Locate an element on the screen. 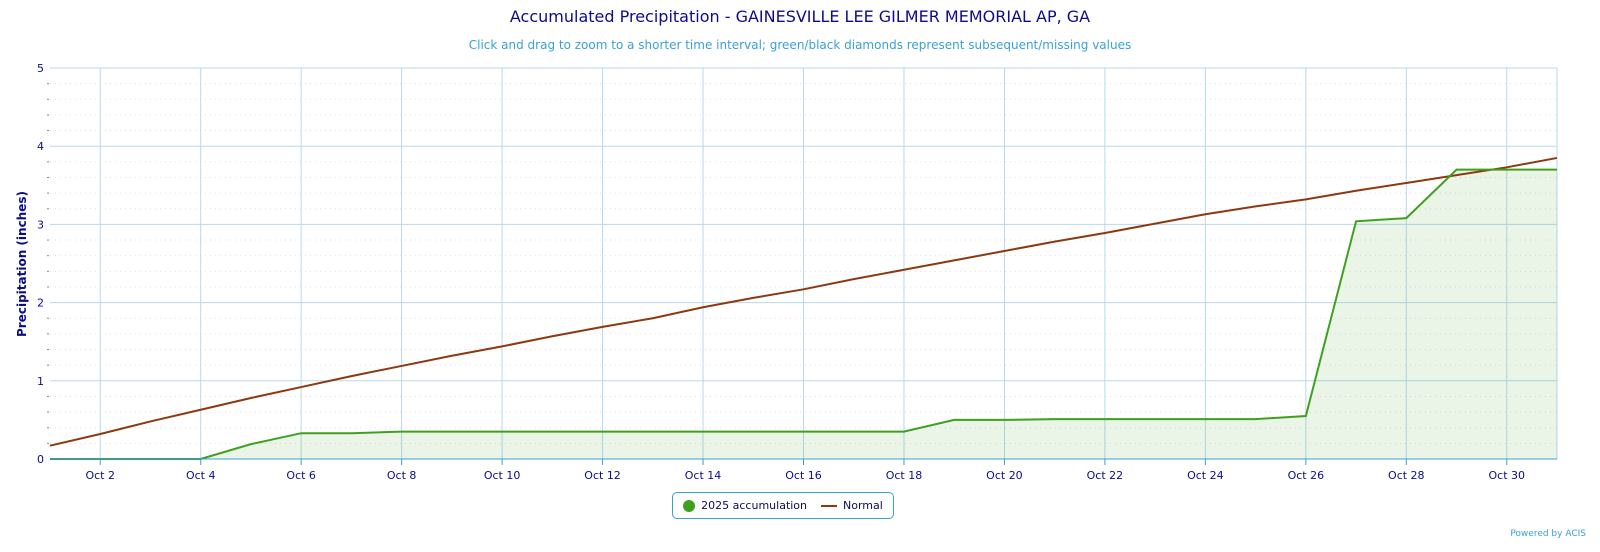 This screenshot has height=552, width=1600. legend-marker-green is located at coordinates (689, 505).